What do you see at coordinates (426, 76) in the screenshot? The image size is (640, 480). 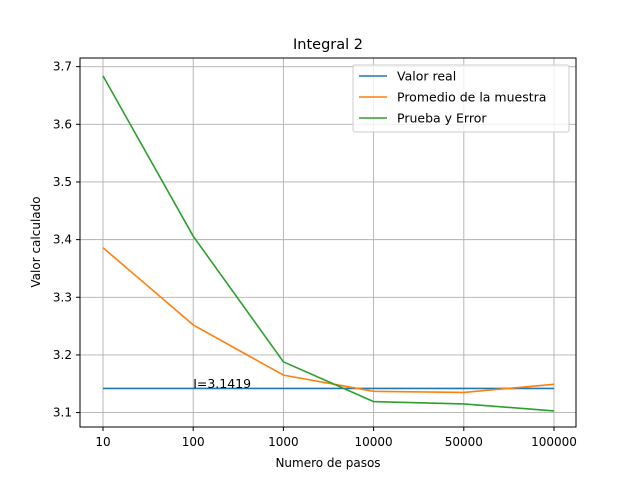 I see `legend-entry: Valor real` at bounding box center [426, 76].